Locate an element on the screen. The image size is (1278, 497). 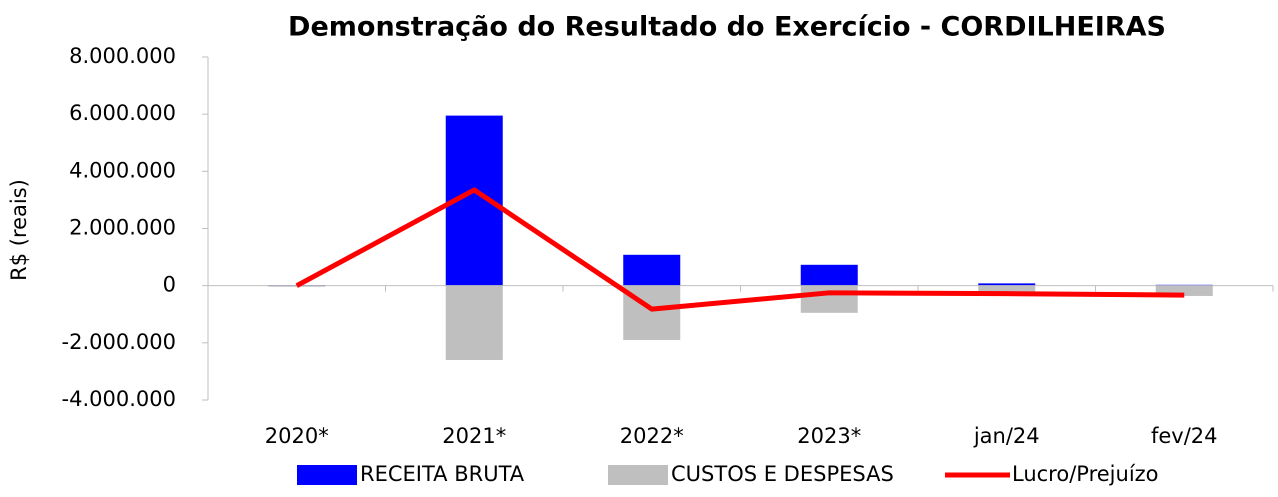
legend-label: CUSTOS E DESPESAS is located at coordinates (782, 474).